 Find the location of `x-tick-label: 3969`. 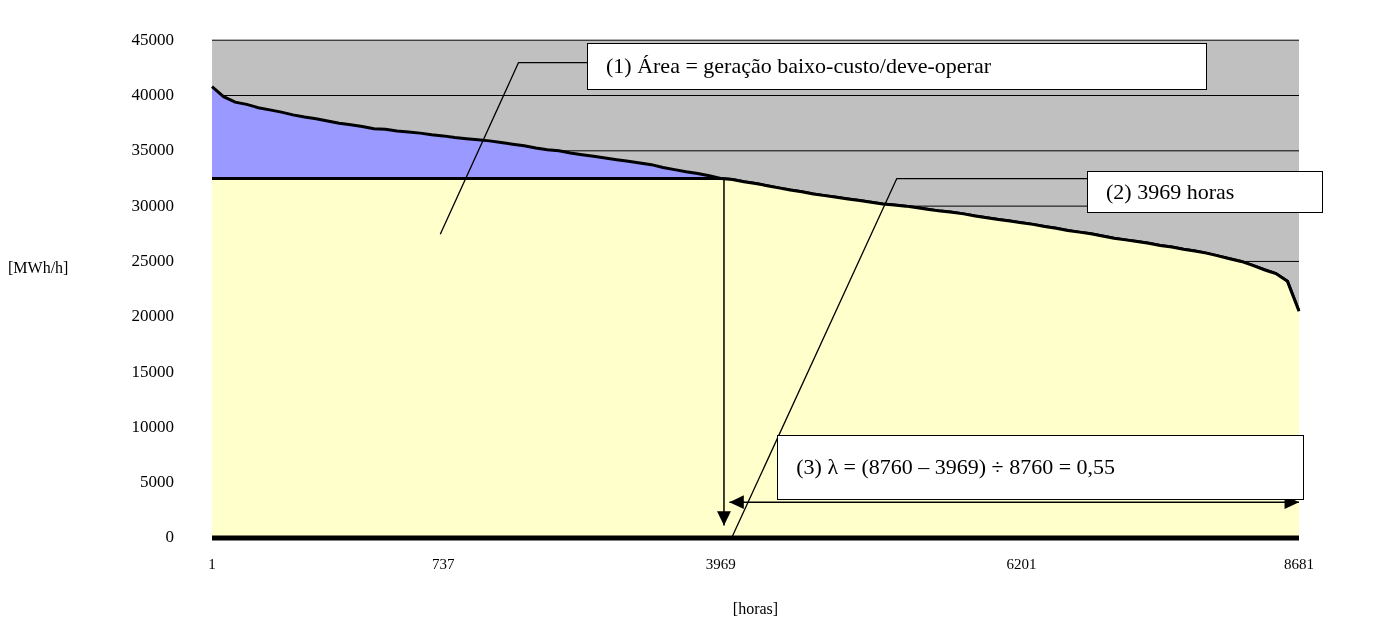

x-tick-label: 3969 is located at coordinates (720, 563).